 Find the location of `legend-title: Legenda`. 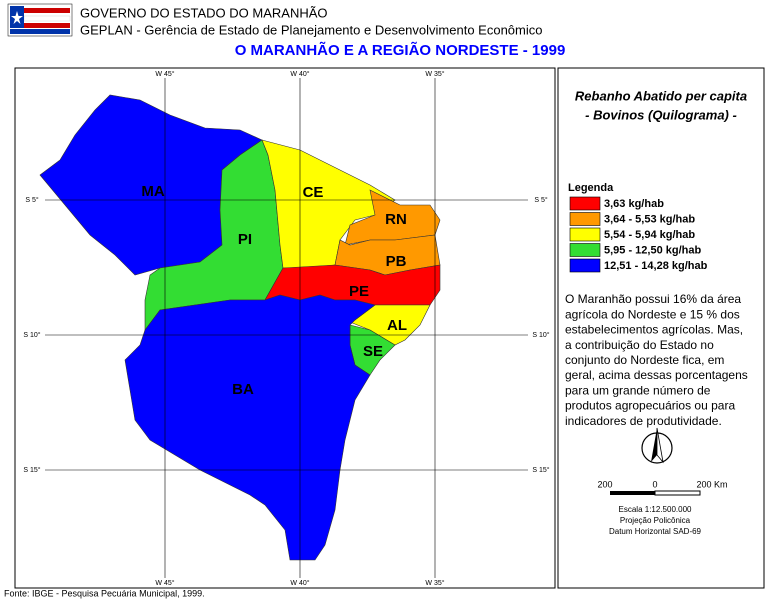

legend-title: Legenda is located at coordinates (591, 188).